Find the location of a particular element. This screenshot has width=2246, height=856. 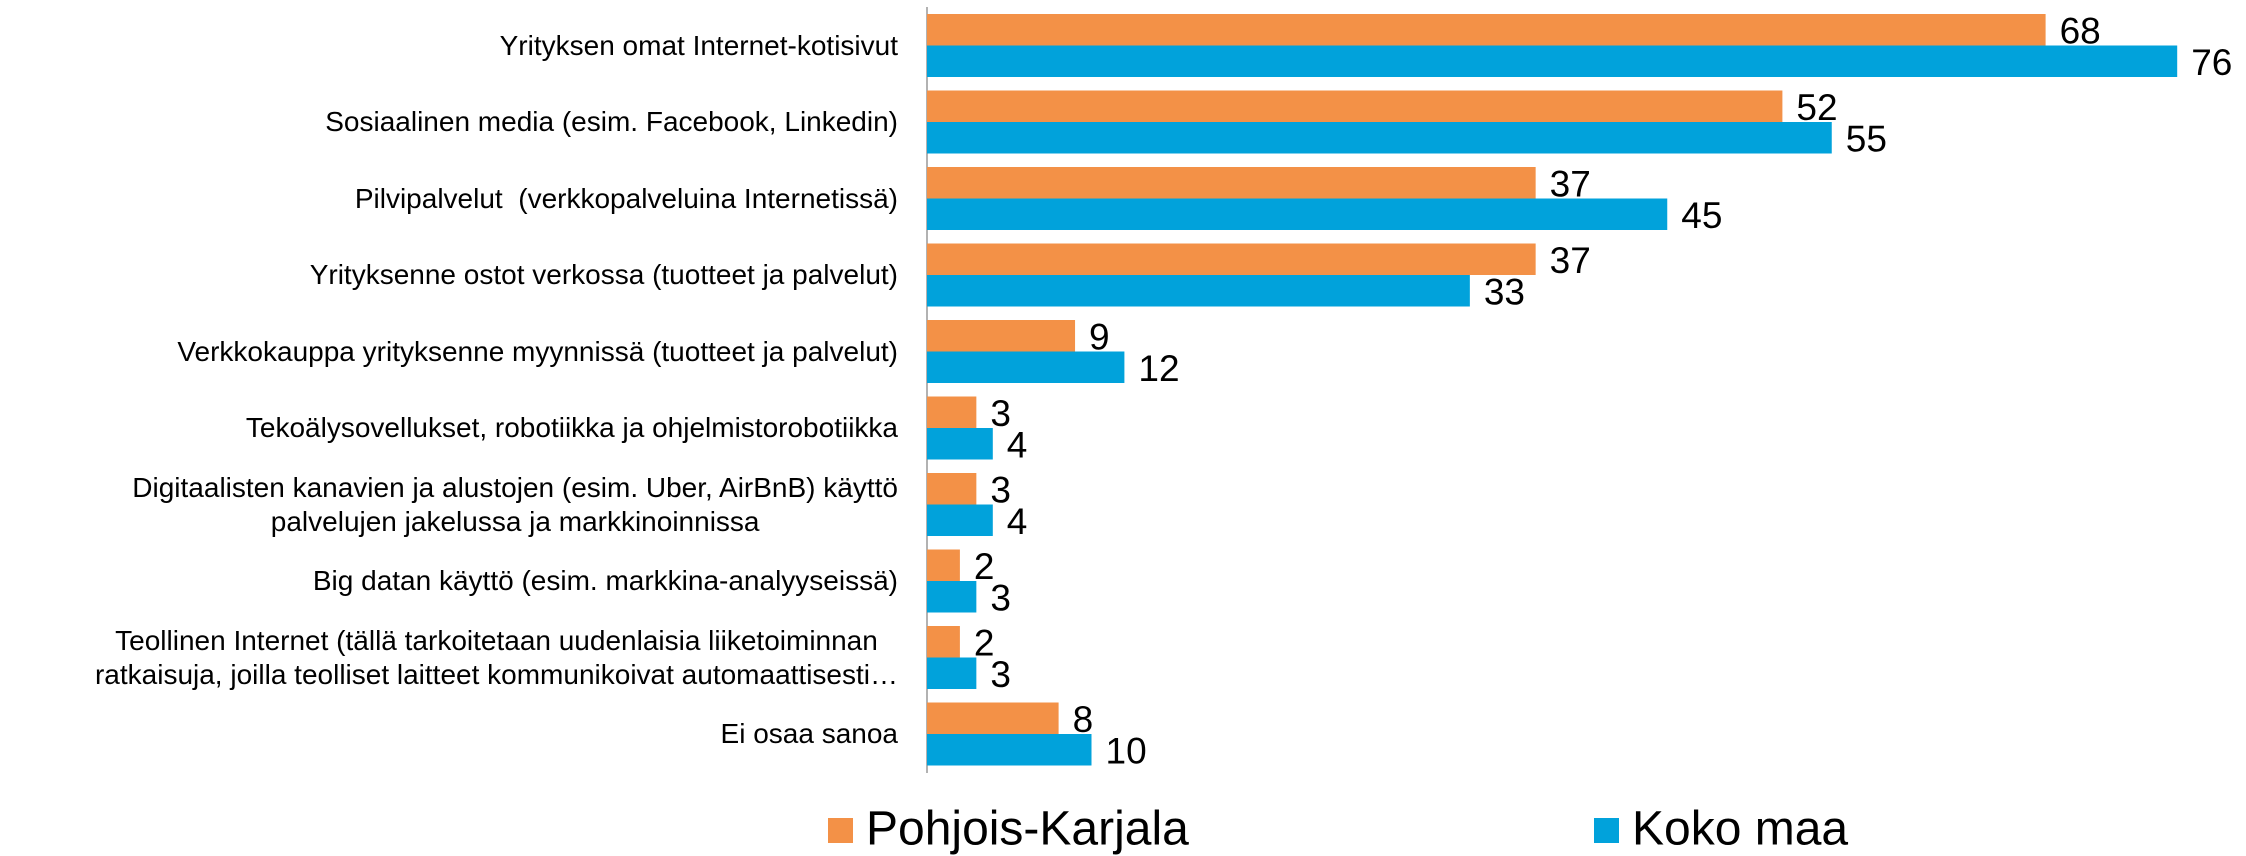

category-label: Ei osaa sanoa is located at coordinates (809, 733).